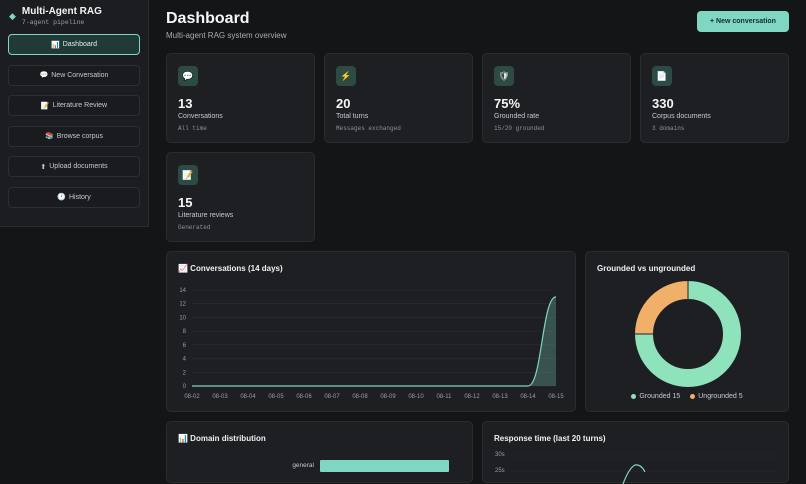 The width and height of the screenshot is (806, 484). What do you see at coordinates (663, 103) in the screenshot?
I see `stat-value: 330` at bounding box center [663, 103].